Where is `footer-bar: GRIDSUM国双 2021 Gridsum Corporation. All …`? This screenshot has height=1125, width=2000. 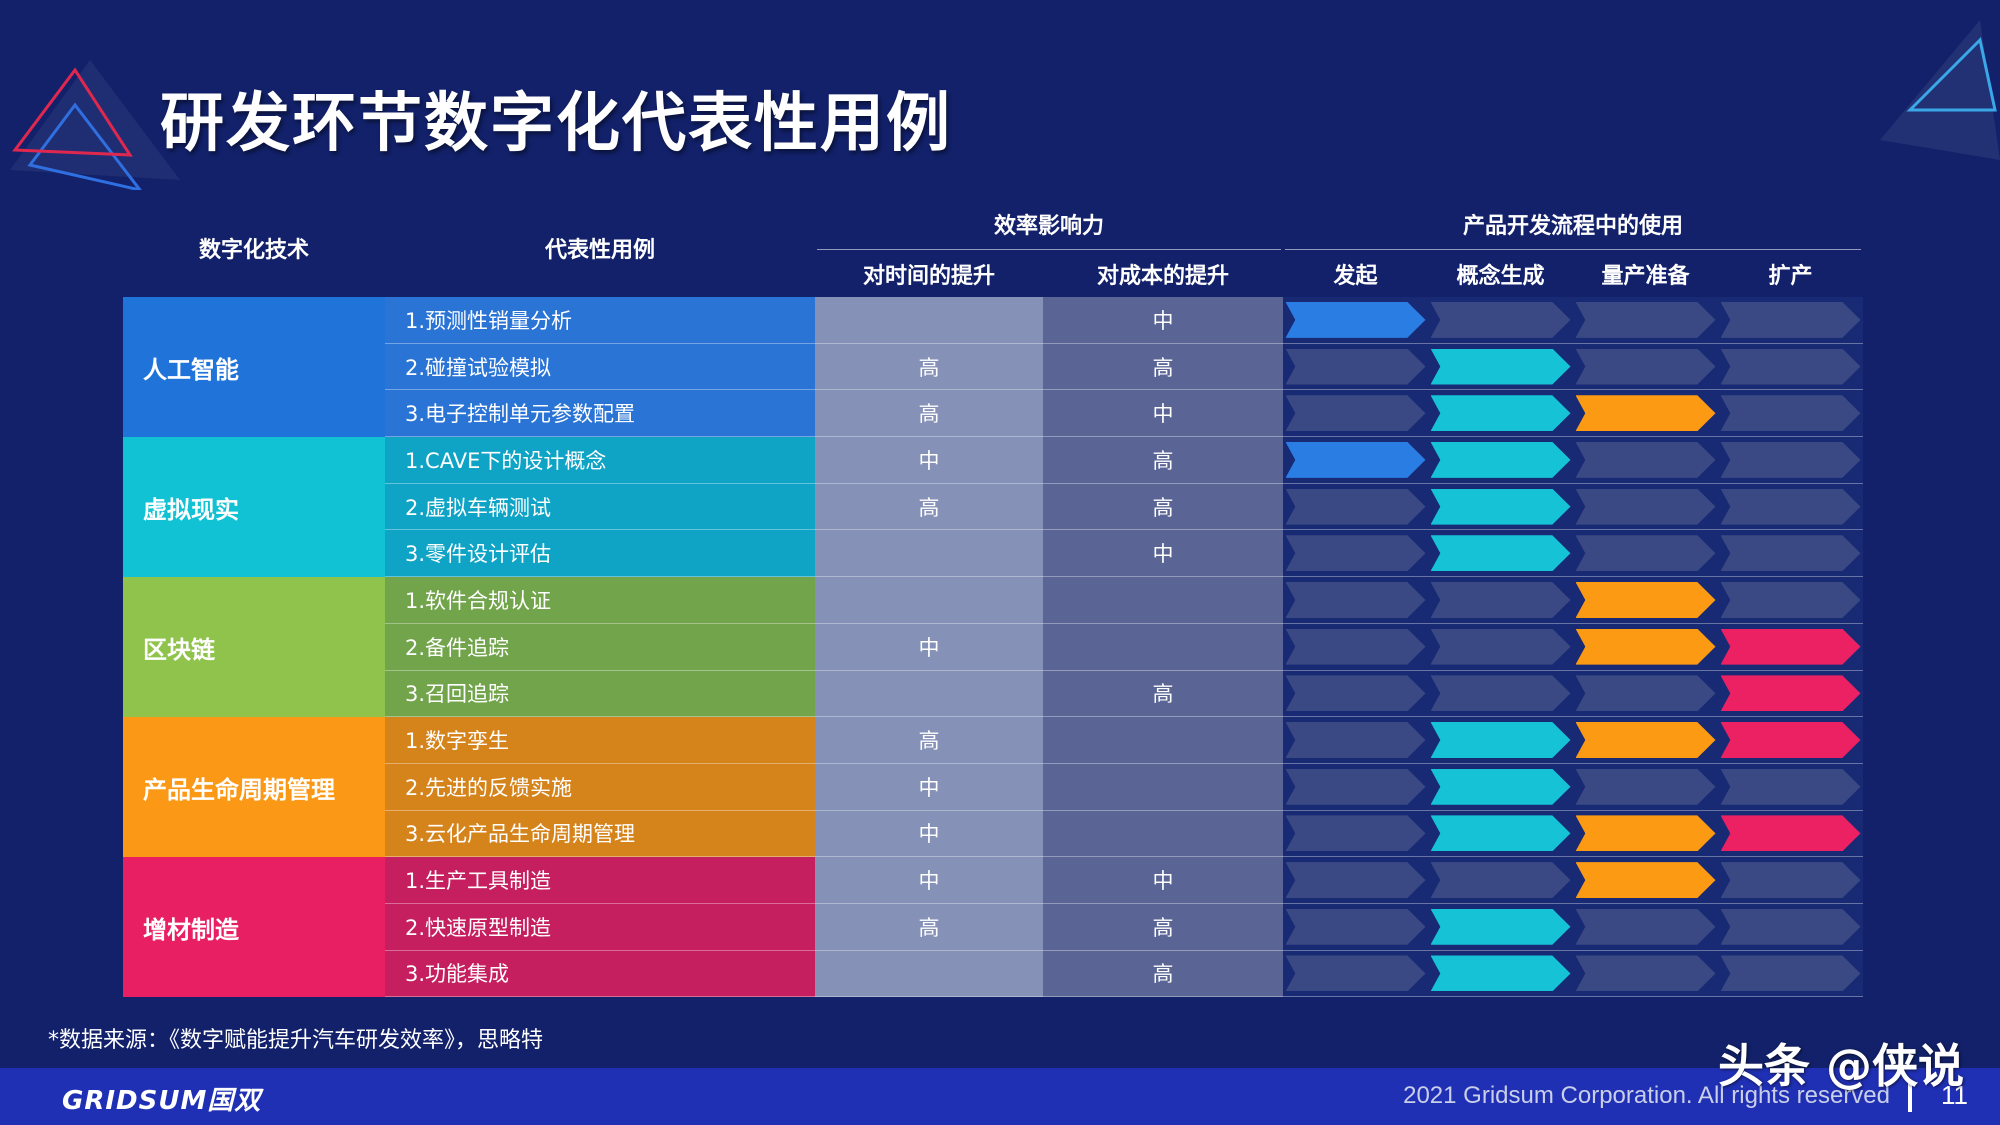
footer-bar: GRIDSUM国双 2021 Gridsum Corporation. All … is located at coordinates (1000, 1096).